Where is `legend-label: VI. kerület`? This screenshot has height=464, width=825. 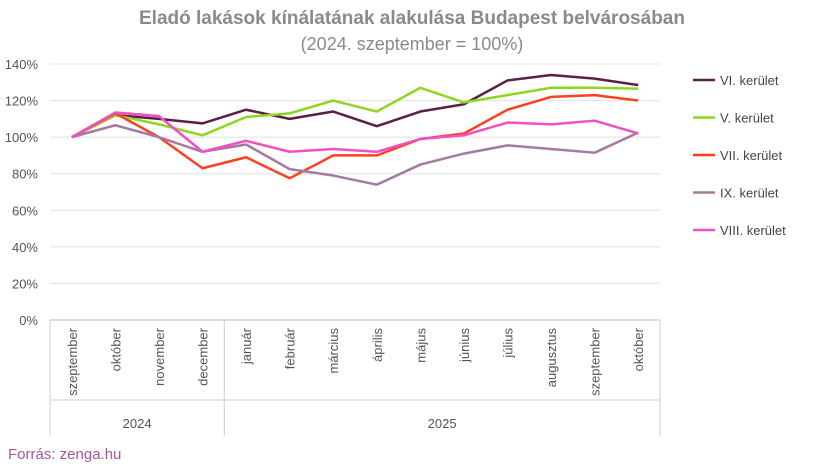
legend-label: VI. kerület is located at coordinates (749, 80).